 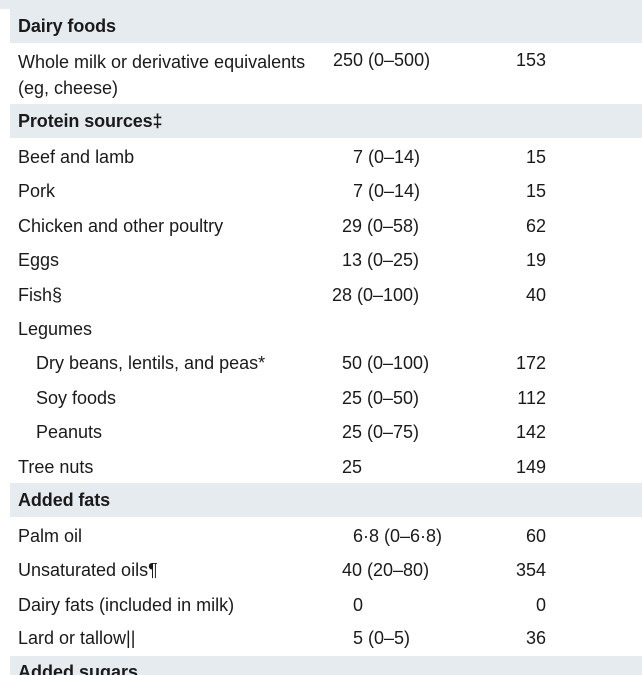 What do you see at coordinates (321, 4) in the screenshot?
I see `table-header-strip` at bounding box center [321, 4].